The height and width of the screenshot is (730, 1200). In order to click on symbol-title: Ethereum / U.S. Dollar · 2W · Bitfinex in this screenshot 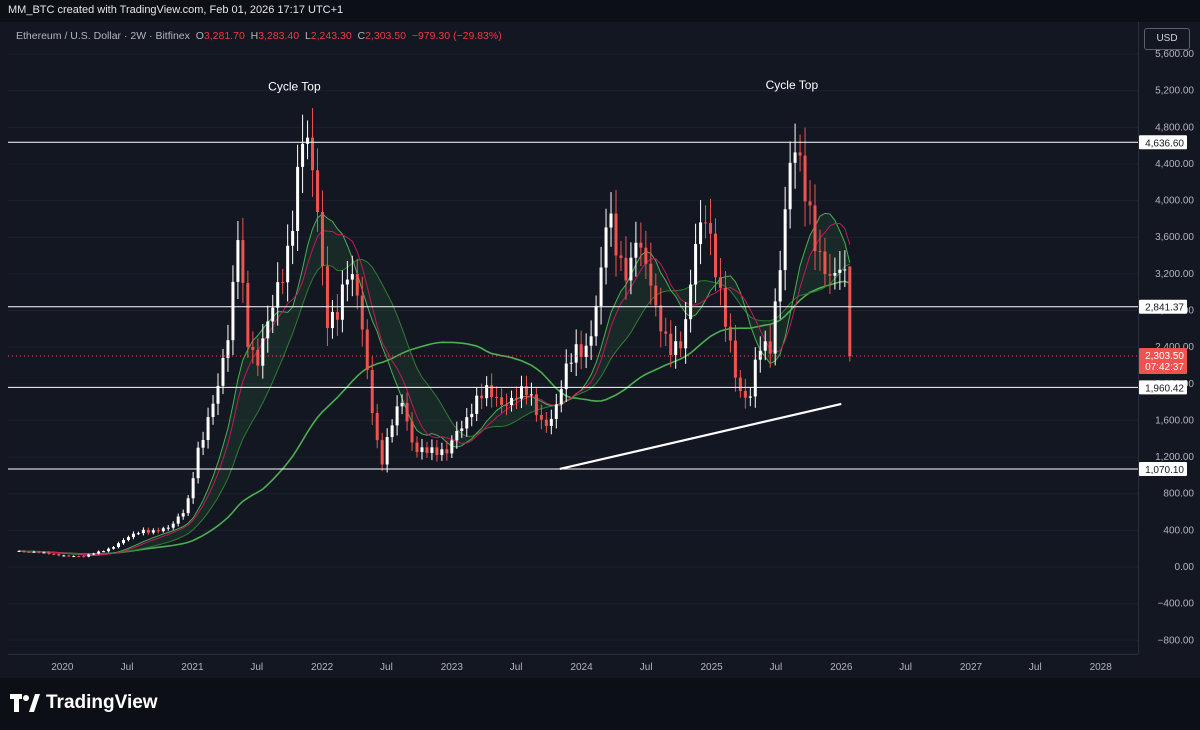, I will do `click(103, 36)`.